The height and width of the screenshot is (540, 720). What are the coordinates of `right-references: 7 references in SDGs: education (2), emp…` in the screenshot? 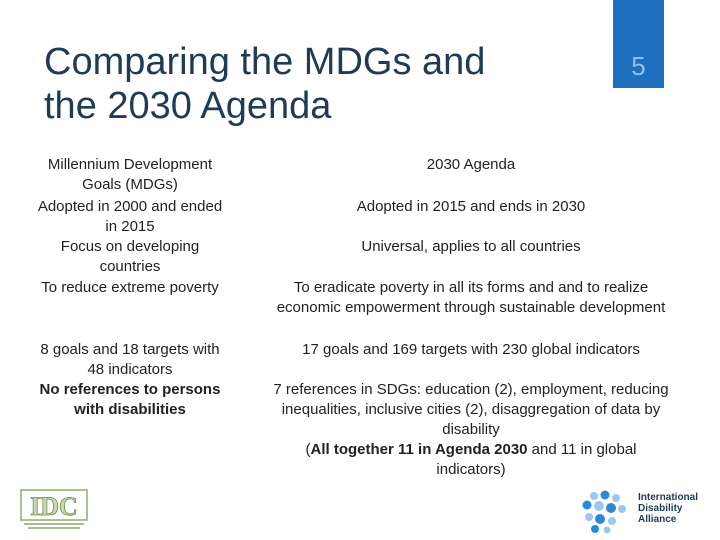 It's located at (471, 430).